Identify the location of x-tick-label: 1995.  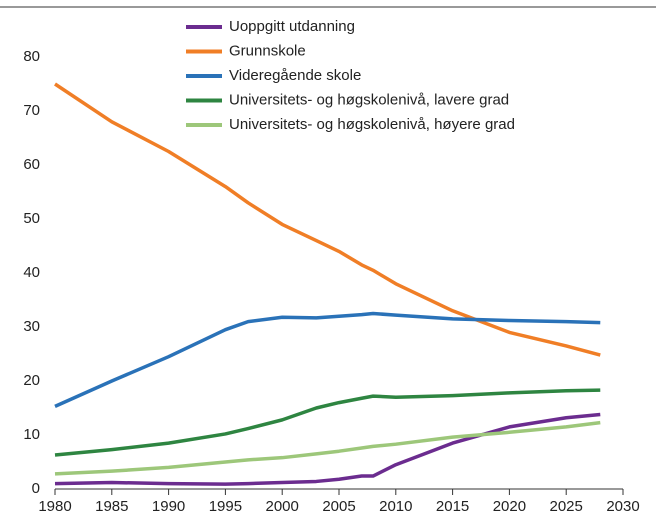
(225, 506).